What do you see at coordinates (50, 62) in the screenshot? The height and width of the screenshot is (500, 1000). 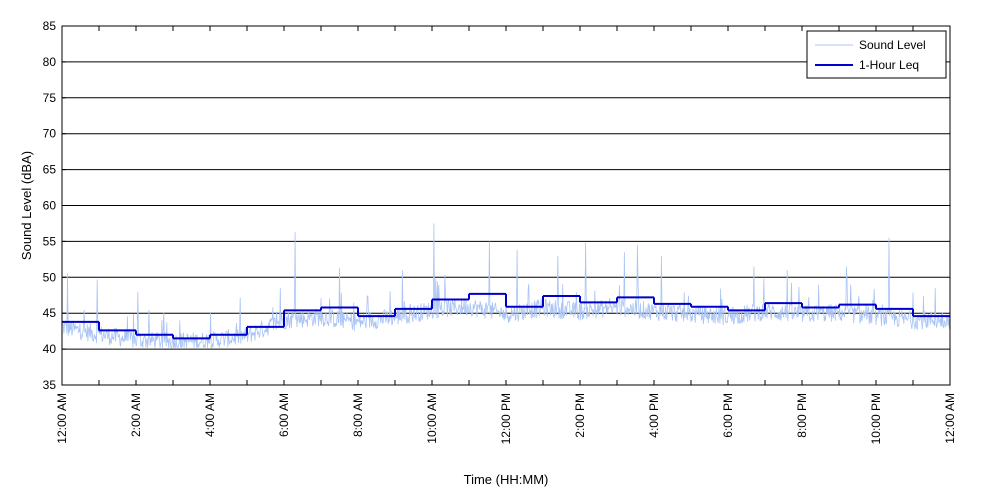 I see `y-tick-label: 80` at bounding box center [50, 62].